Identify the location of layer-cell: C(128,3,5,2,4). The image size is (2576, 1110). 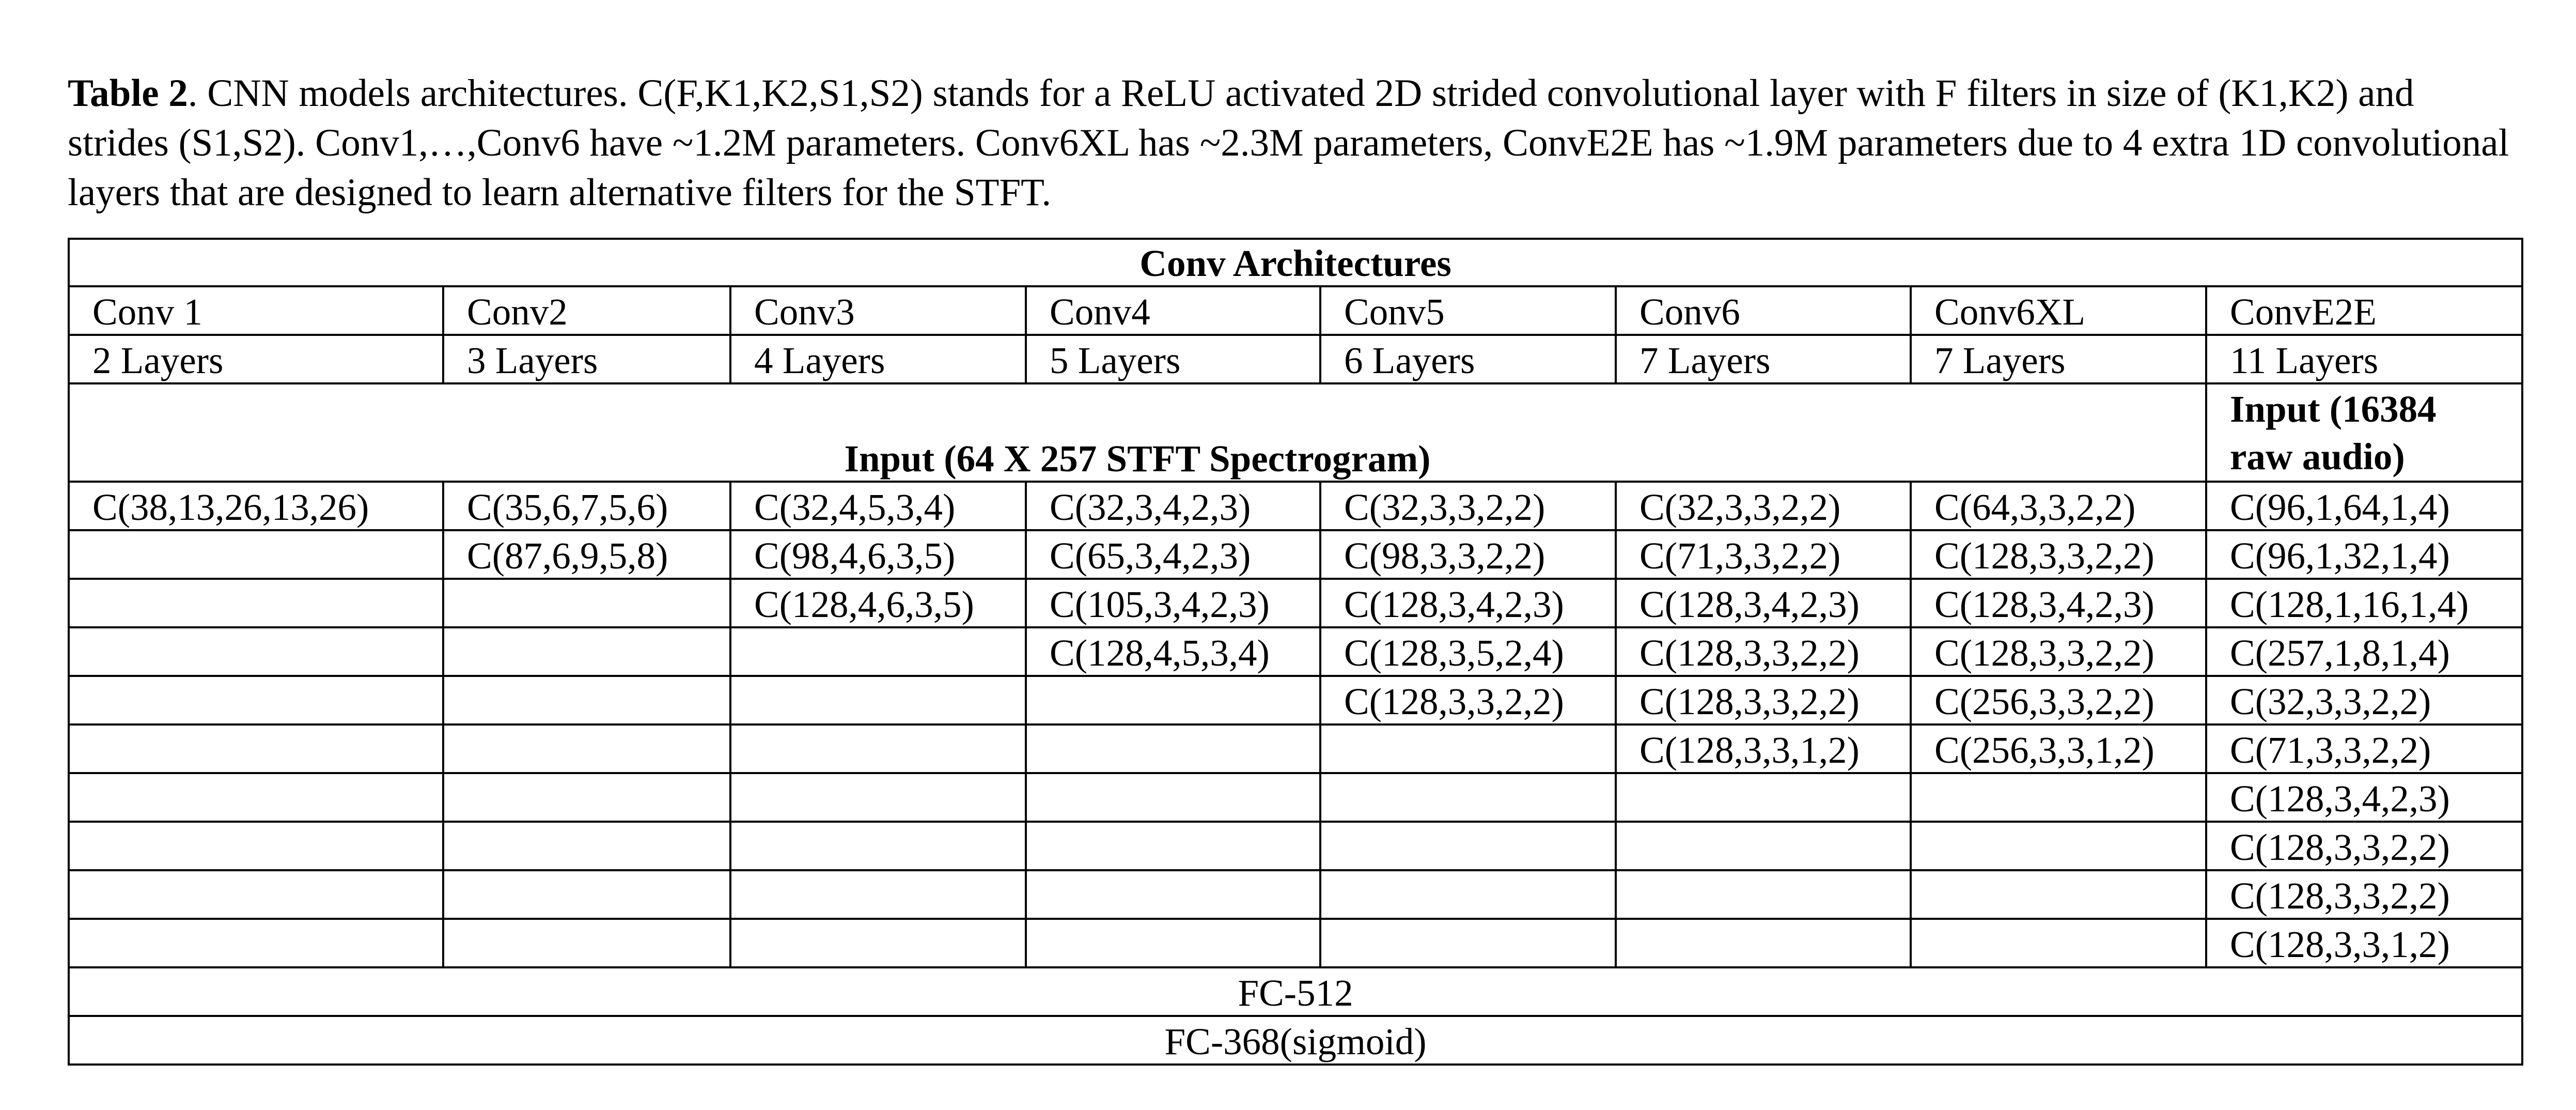
(1468, 651).